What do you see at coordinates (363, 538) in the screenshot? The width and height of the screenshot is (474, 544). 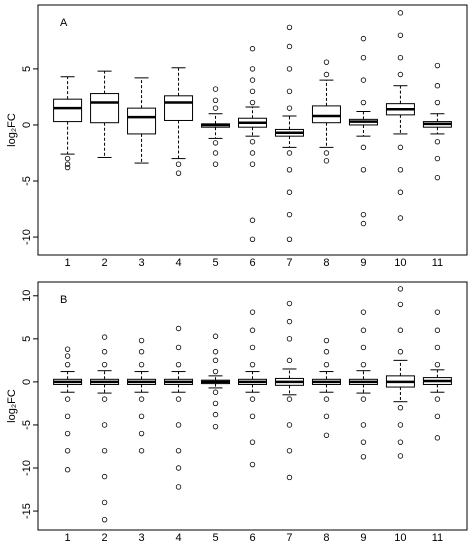 I see `x-tick-label: 9` at bounding box center [363, 538].